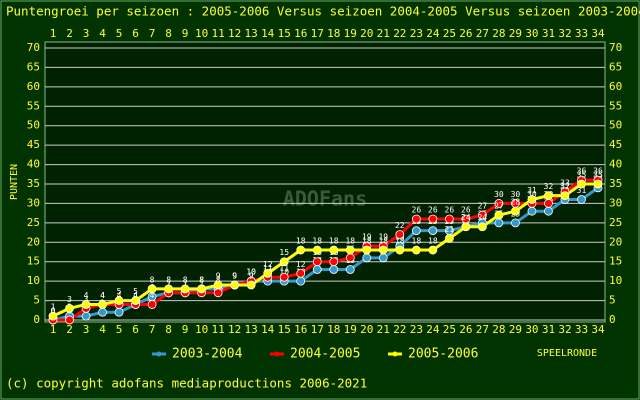 The width and height of the screenshot is (640, 400). What do you see at coordinates (516, 202) in the screenshot?
I see `value-label: 28` at bounding box center [516, 202].